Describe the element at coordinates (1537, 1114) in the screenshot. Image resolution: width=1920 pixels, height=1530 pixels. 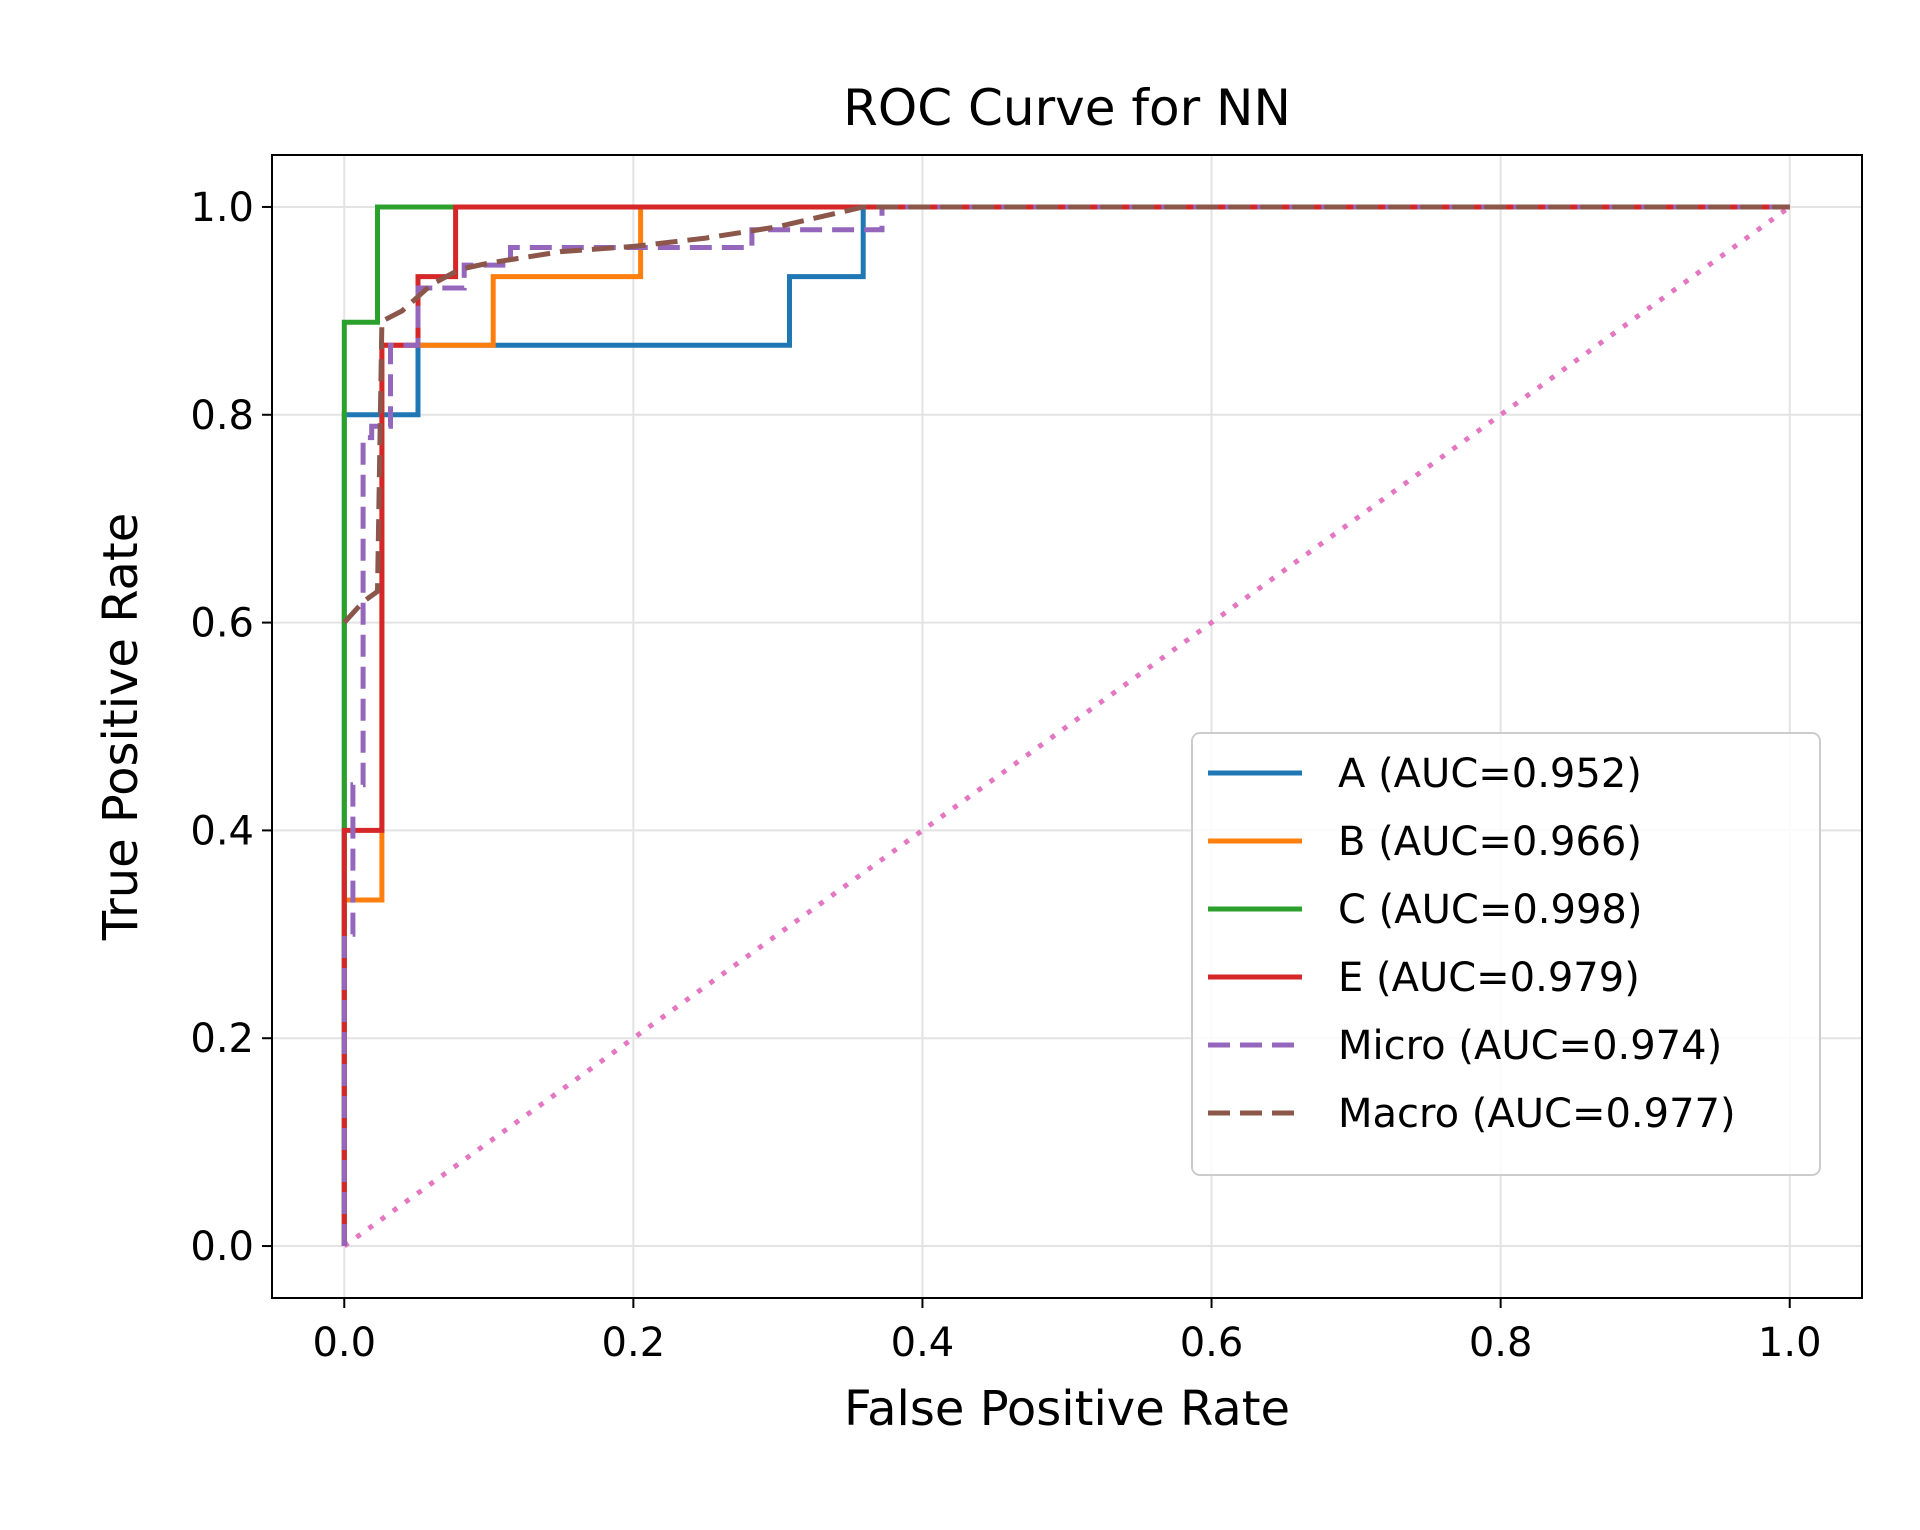
I see `legend-label: Macro (AUC=0.977)` at that location.